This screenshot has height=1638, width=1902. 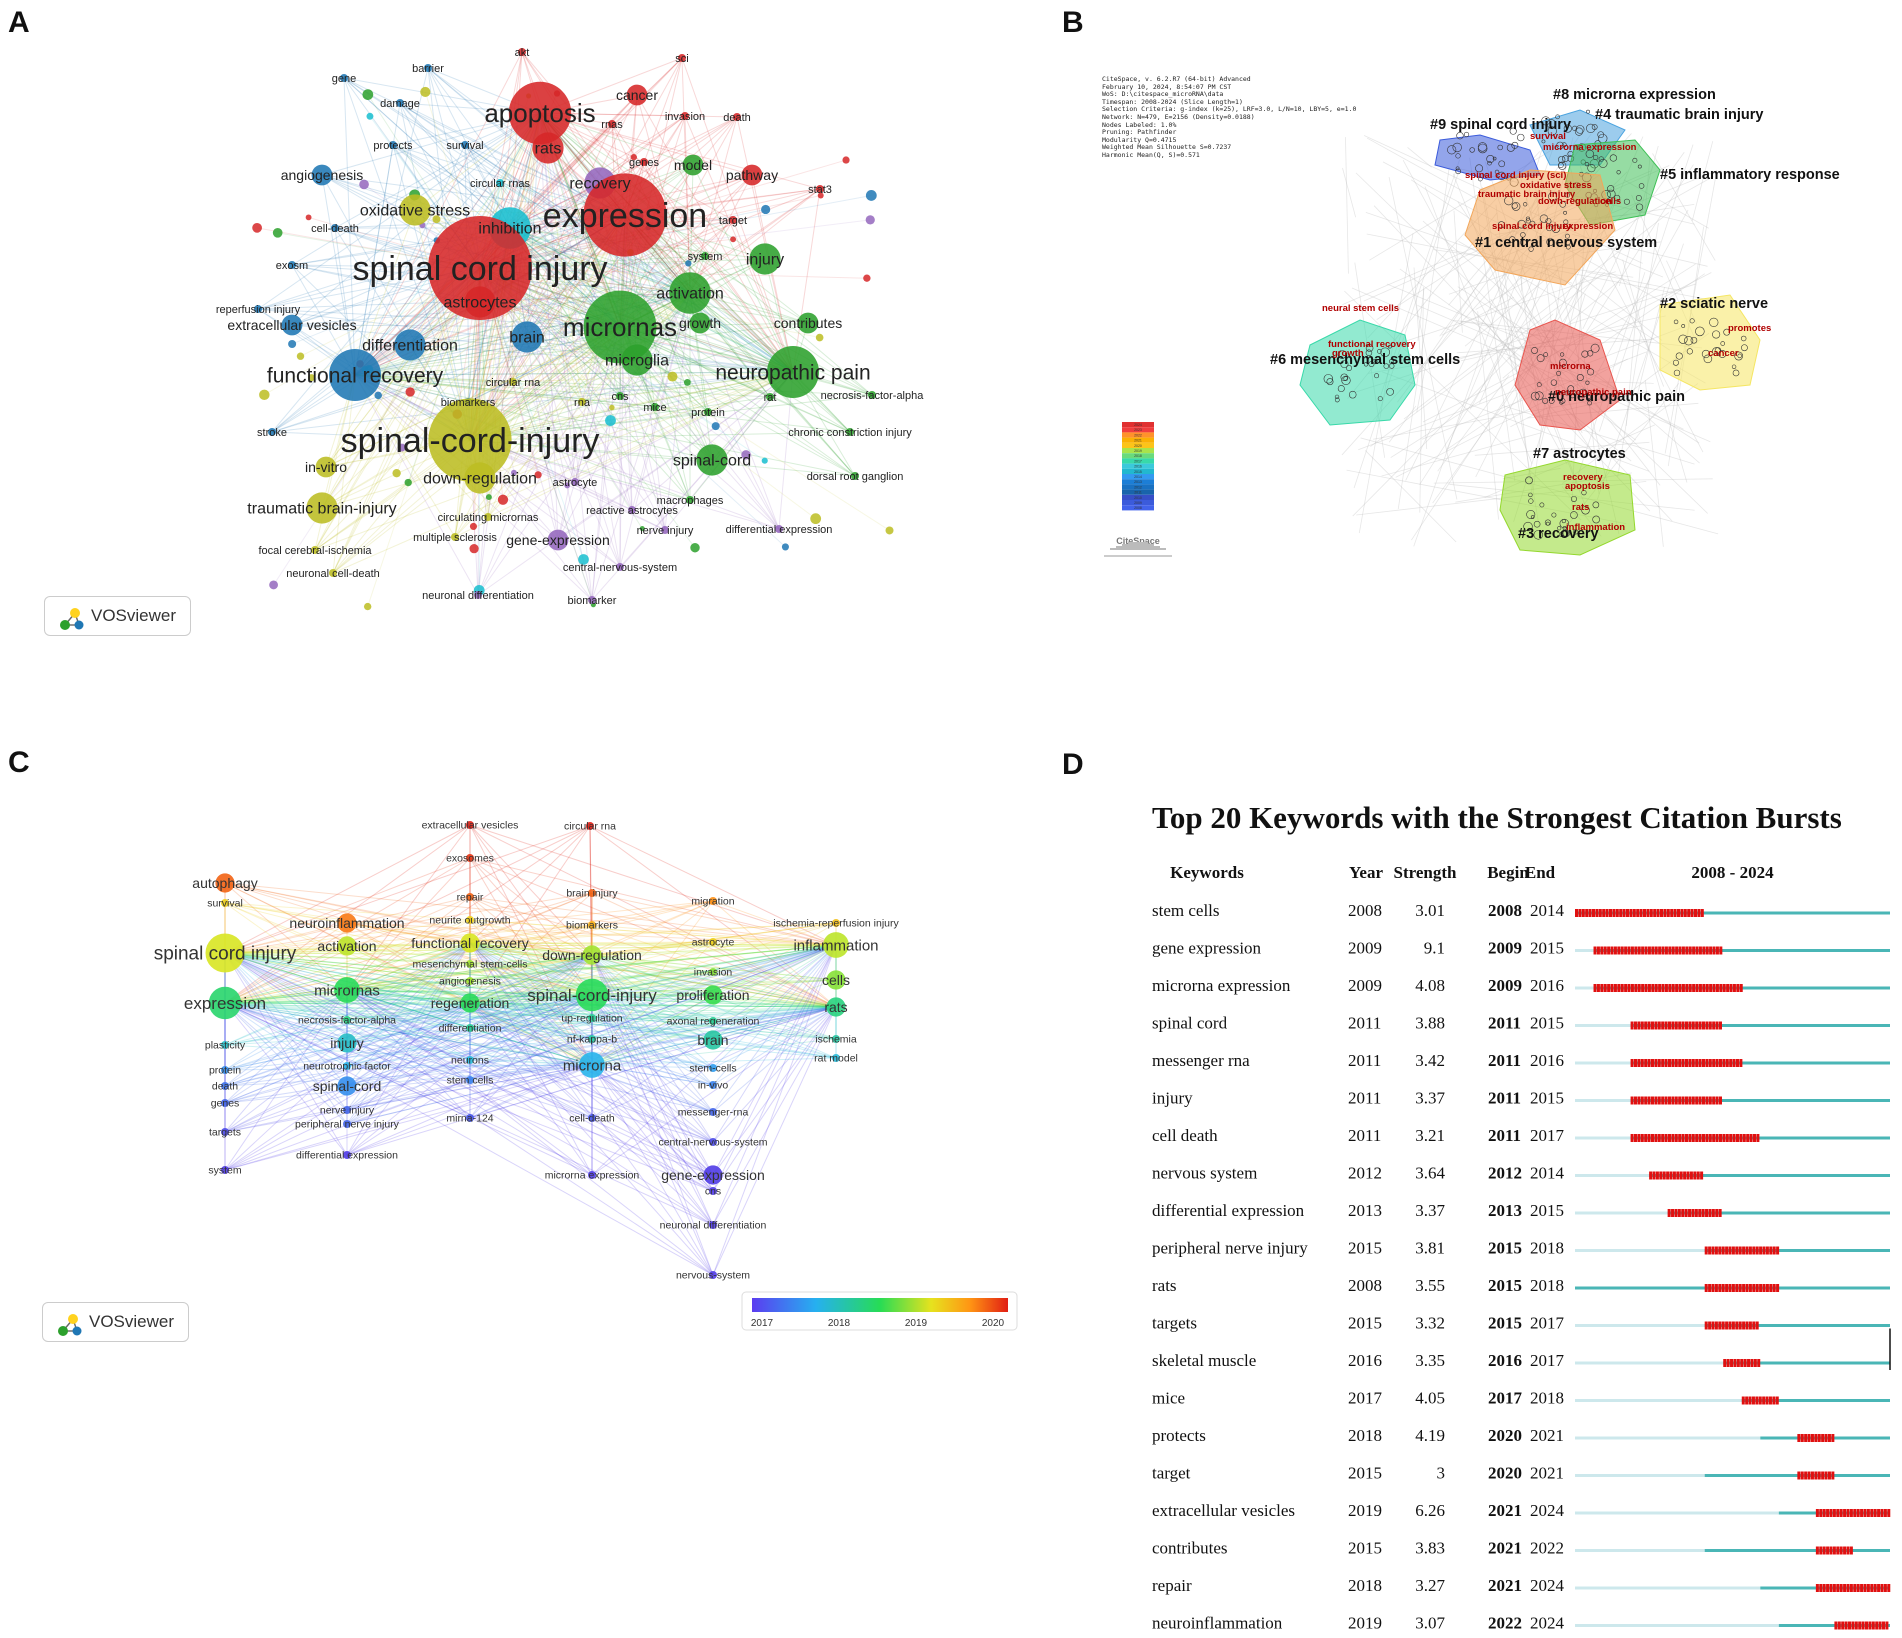 I want to click on legend-tick: 2017, so click(x=1138, y=461).